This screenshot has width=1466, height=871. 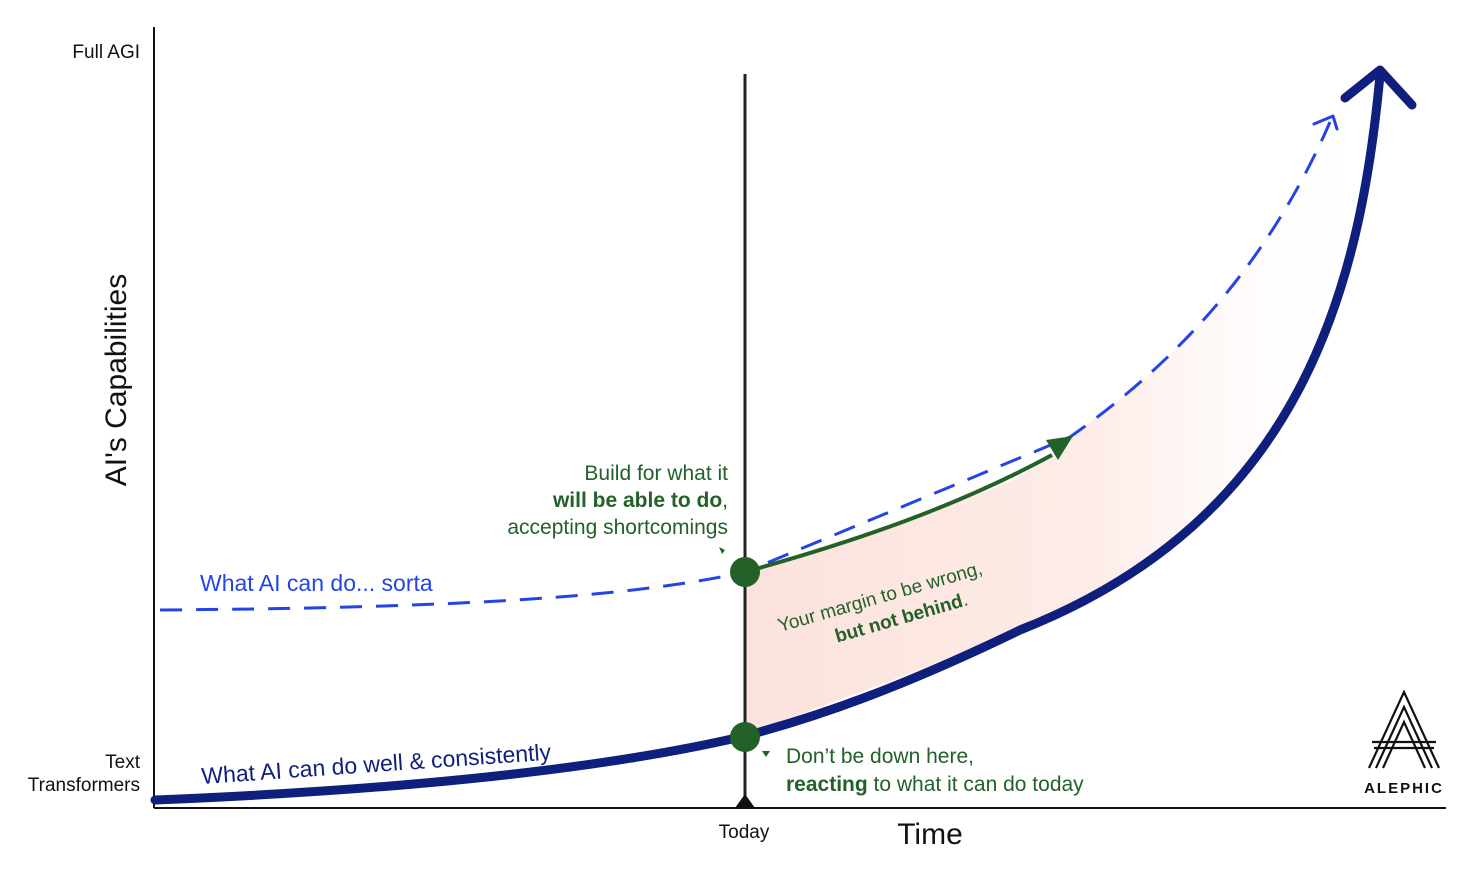 I want to click on down-note-line2: reacting to what it can do today, so click(x=935, y=784).